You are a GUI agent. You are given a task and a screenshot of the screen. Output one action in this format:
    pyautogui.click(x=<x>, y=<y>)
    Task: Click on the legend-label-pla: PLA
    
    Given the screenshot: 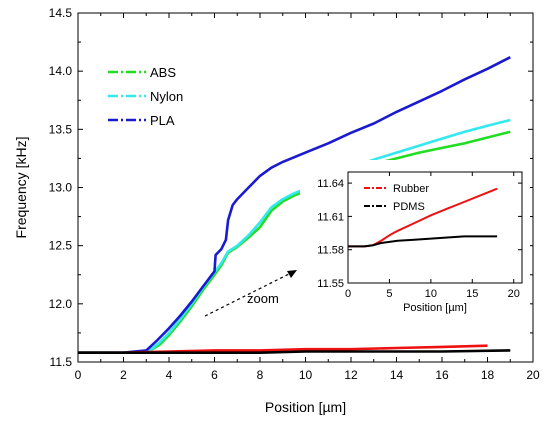 What is the action you would take?
    pyautogui.click(x=162, y=120)
    